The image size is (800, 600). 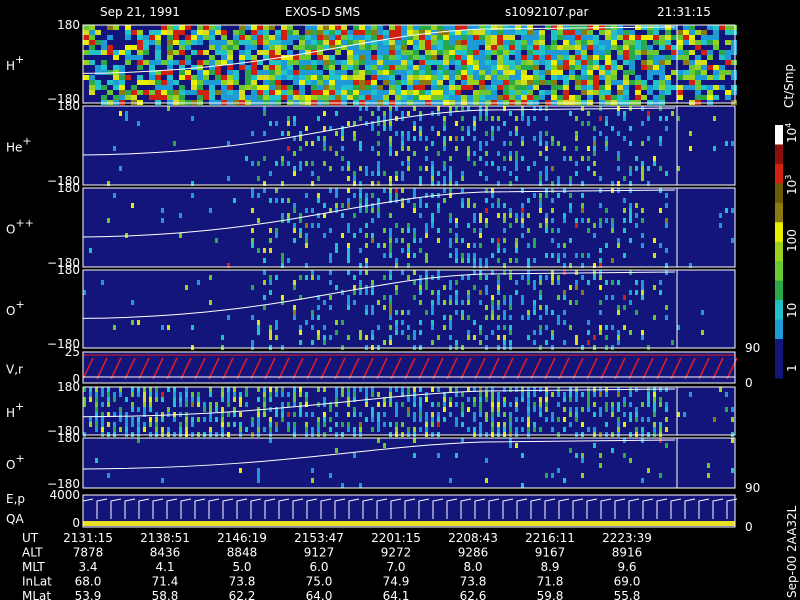 What do you see at coordinates (409, 411) in the screenshot?
I see `panel-frame` at bounding box center [409, 411].